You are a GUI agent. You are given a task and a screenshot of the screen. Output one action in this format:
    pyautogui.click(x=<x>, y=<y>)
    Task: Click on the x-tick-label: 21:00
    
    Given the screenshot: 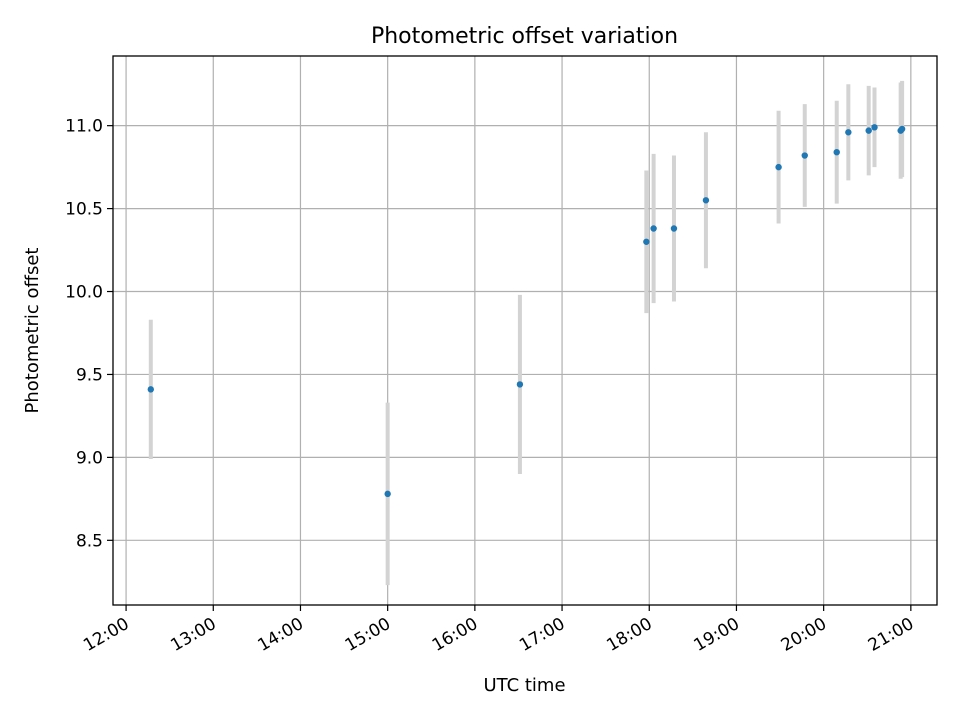 What is the action you would take?
    pyautogui.click(x=891, y=635)
    